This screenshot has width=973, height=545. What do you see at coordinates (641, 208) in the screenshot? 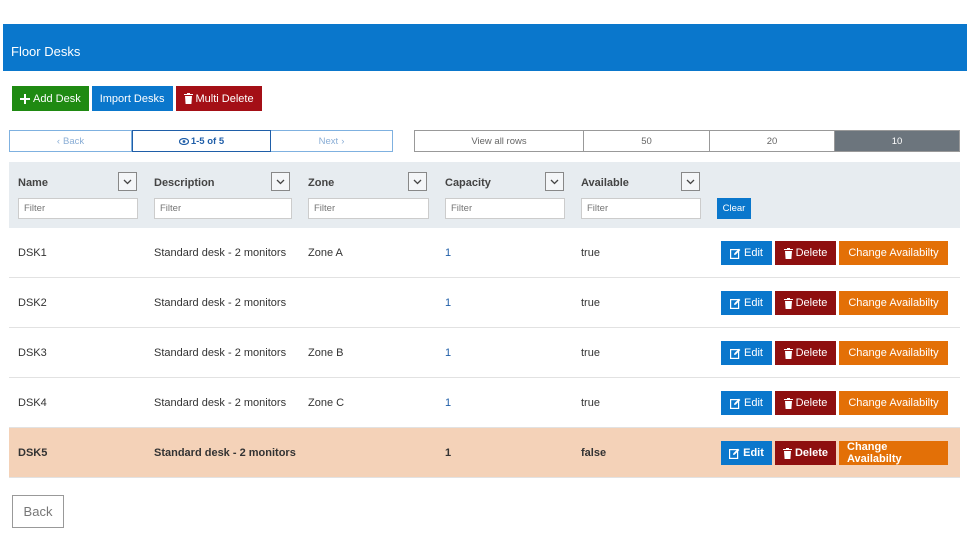
I see `available-filter-input` at bounding box center [641, 208].